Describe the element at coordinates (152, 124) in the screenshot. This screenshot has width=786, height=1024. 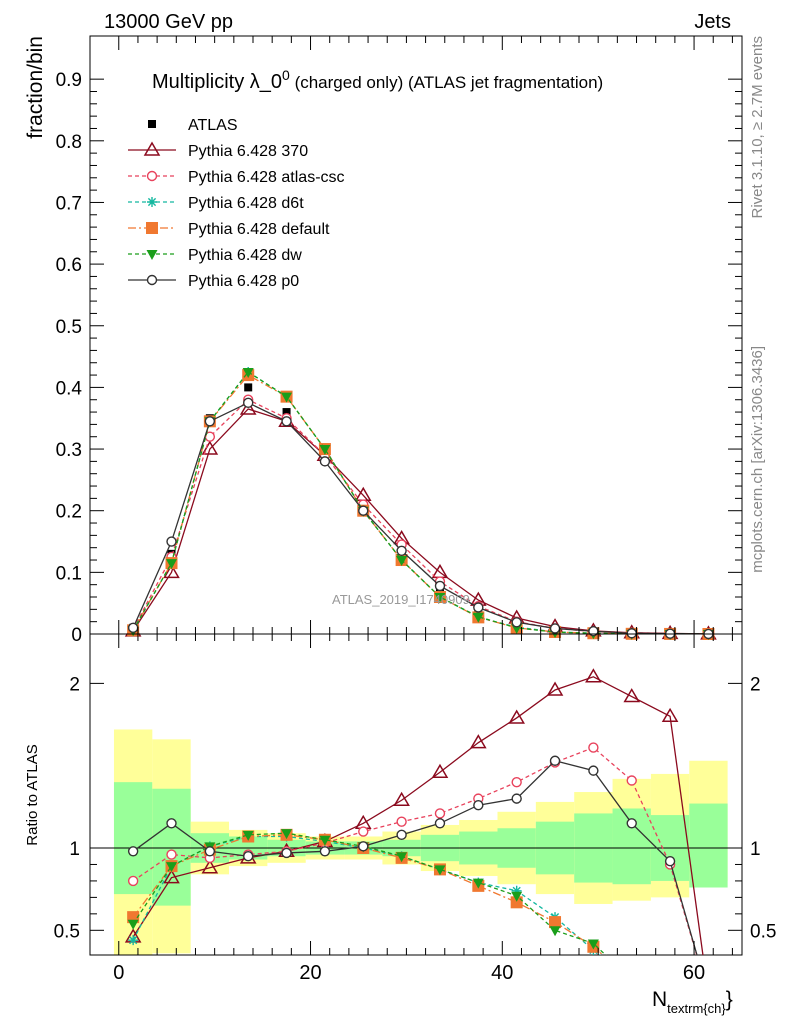
I see `legend-marker-atlas` at that location.